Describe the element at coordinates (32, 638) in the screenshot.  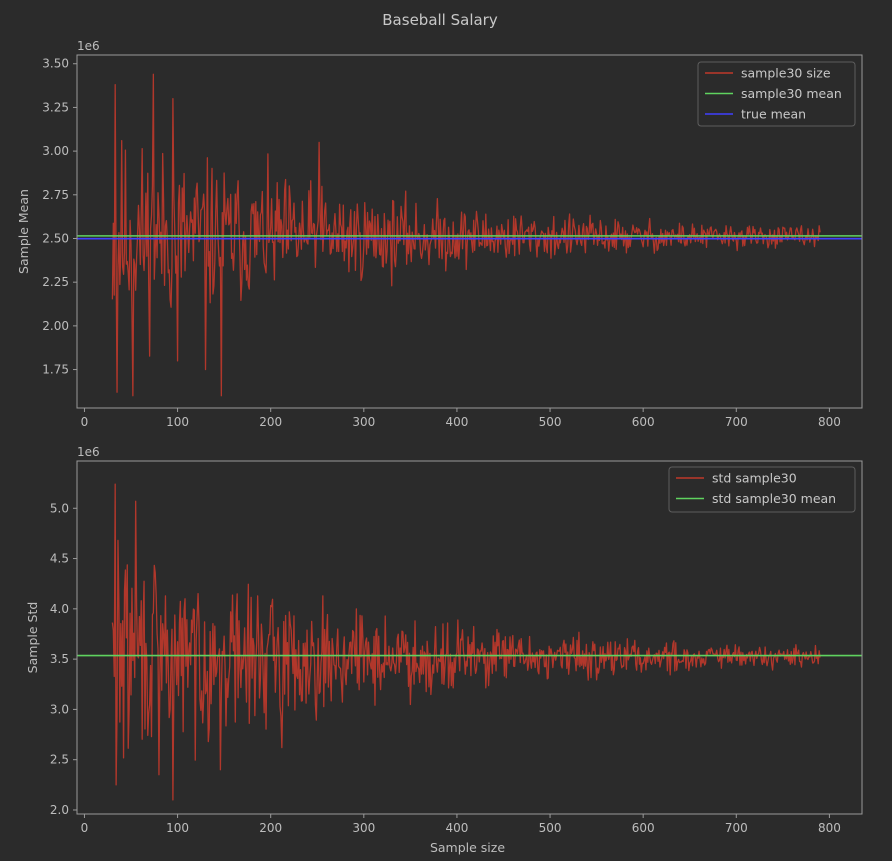
I see `y-axis-label: Sample Std` at that location.